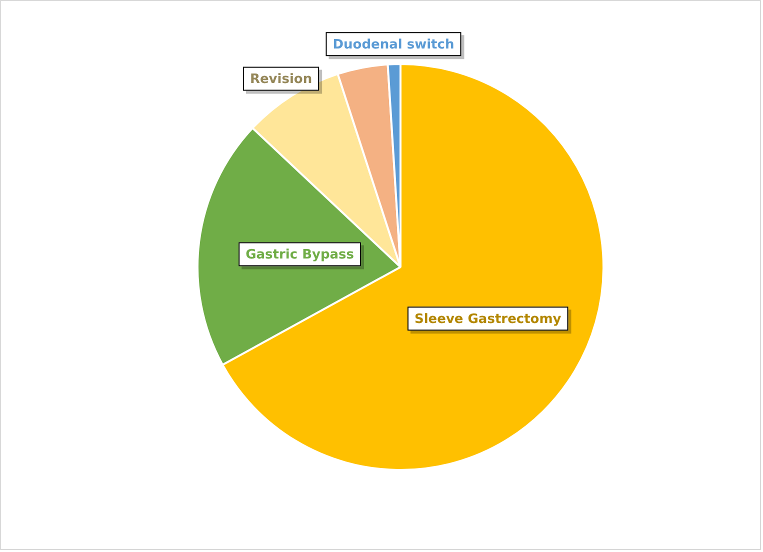  Describe the element at coordinates (488, 320) in the screenshot. I see `slice-label: Sleeve Gastrectomy` at that location.